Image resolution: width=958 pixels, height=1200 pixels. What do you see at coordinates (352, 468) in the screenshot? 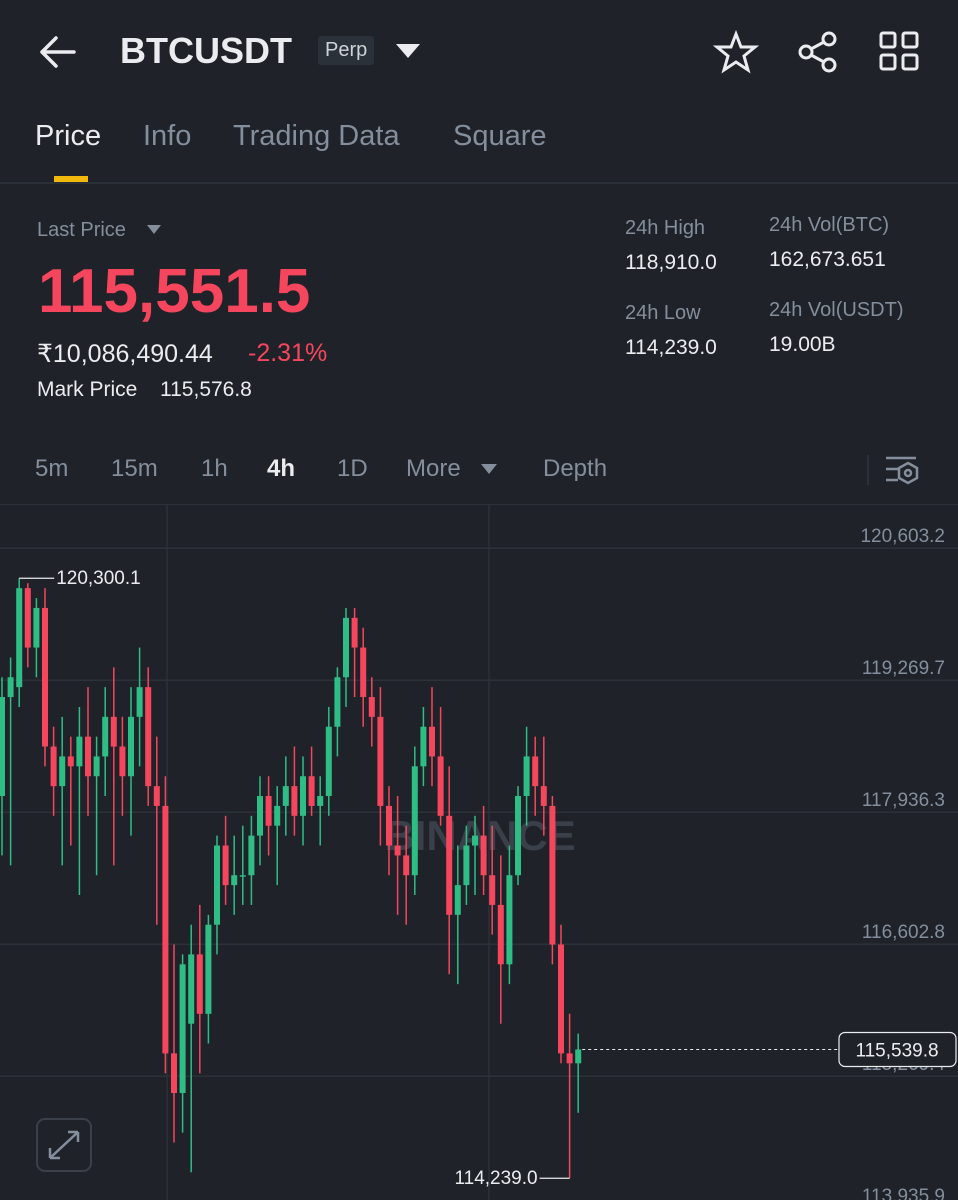
I see `interval: 1D` at bounding box center [352, 468].